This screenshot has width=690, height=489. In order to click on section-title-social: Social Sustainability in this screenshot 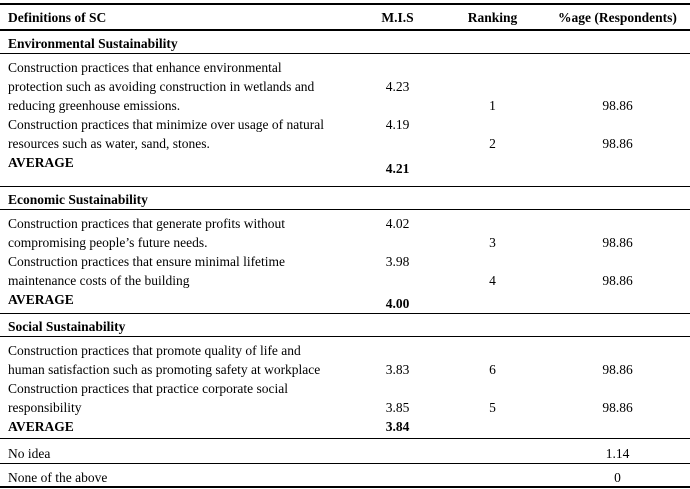, I will do `click(345, 325)`.